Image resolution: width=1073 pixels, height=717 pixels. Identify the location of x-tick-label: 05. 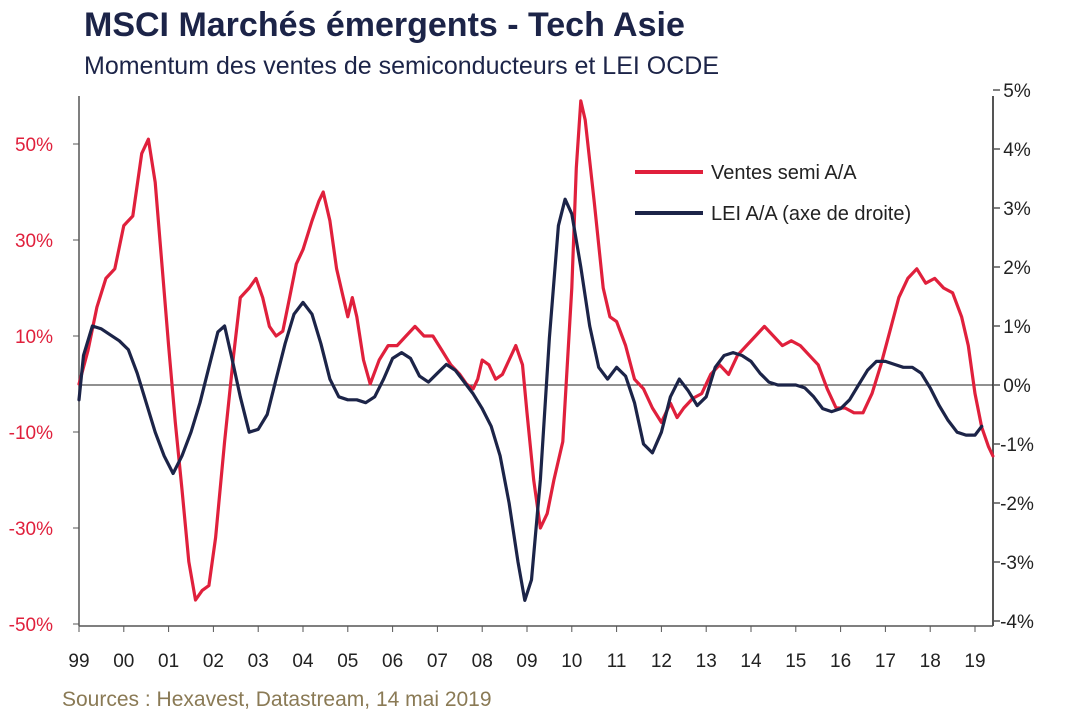
(347, 661).